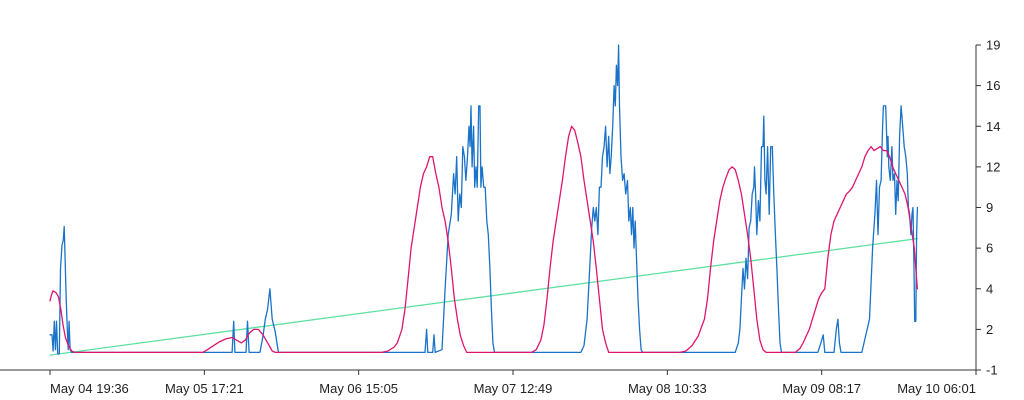 Image resolution: width=1024 pixels, height=400 pixels. What do you see at coordinates (992, 370) in the screenshot?
I see `y-tick-label: -1` at bounding box center [992, 370].